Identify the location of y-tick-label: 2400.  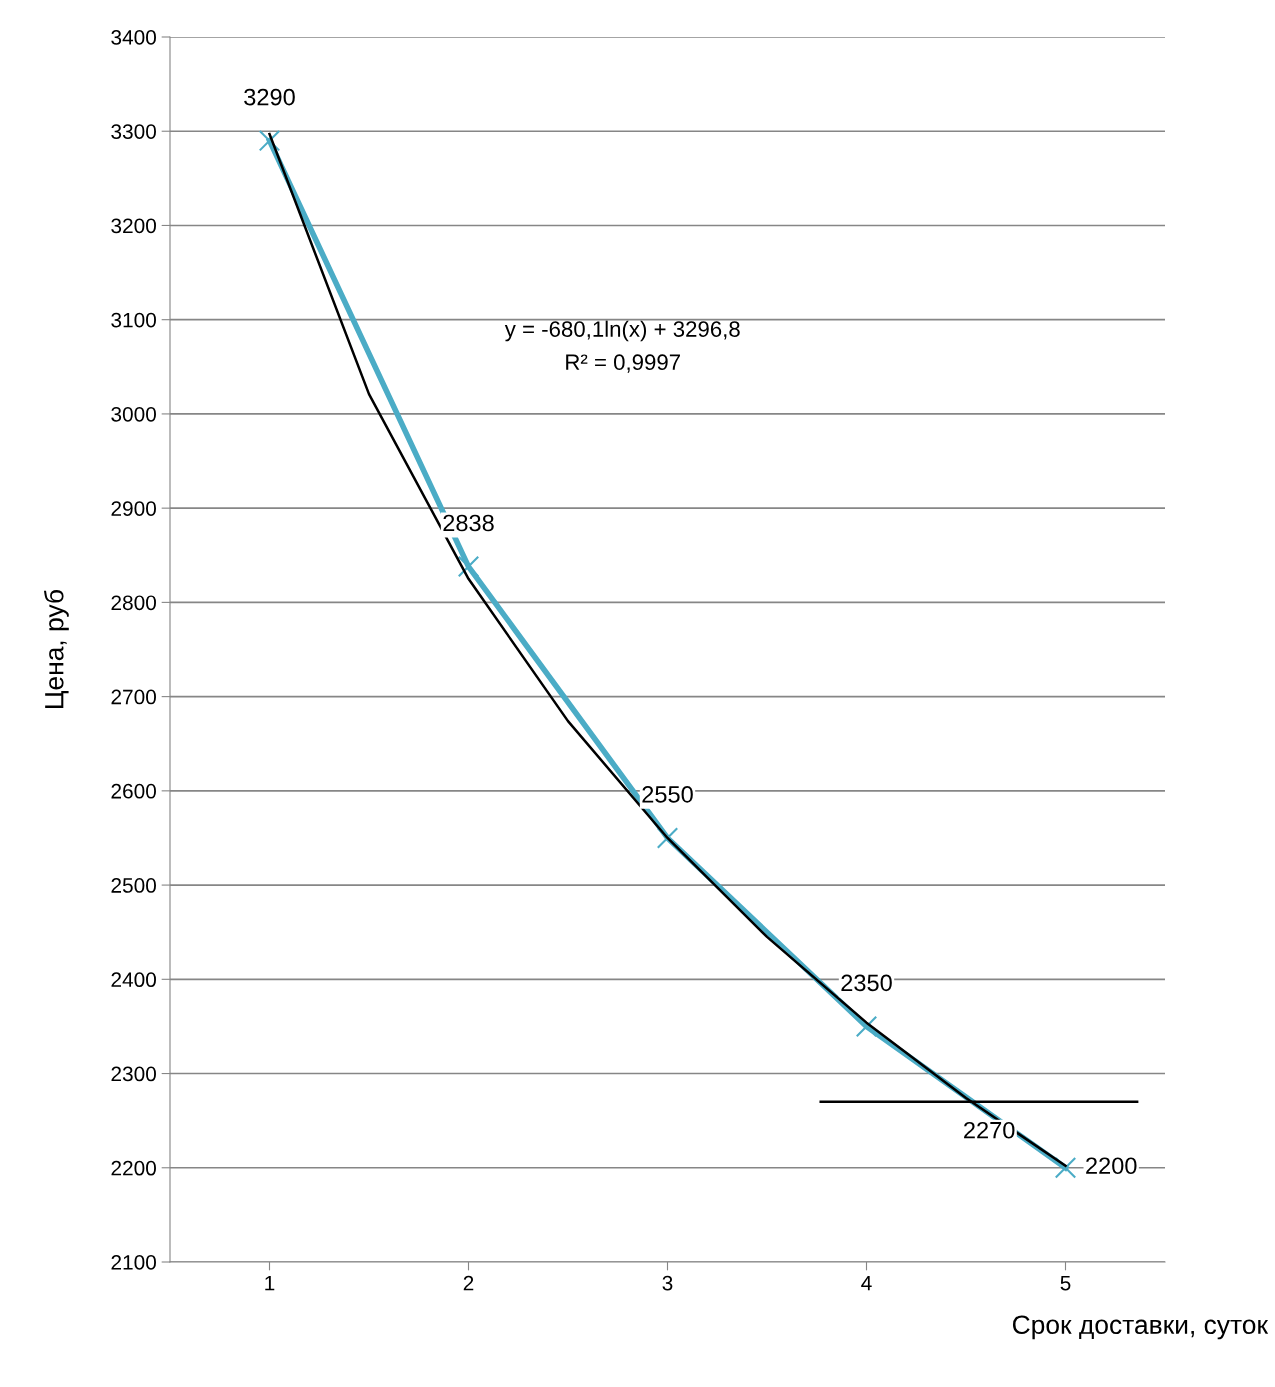
(133, 980).